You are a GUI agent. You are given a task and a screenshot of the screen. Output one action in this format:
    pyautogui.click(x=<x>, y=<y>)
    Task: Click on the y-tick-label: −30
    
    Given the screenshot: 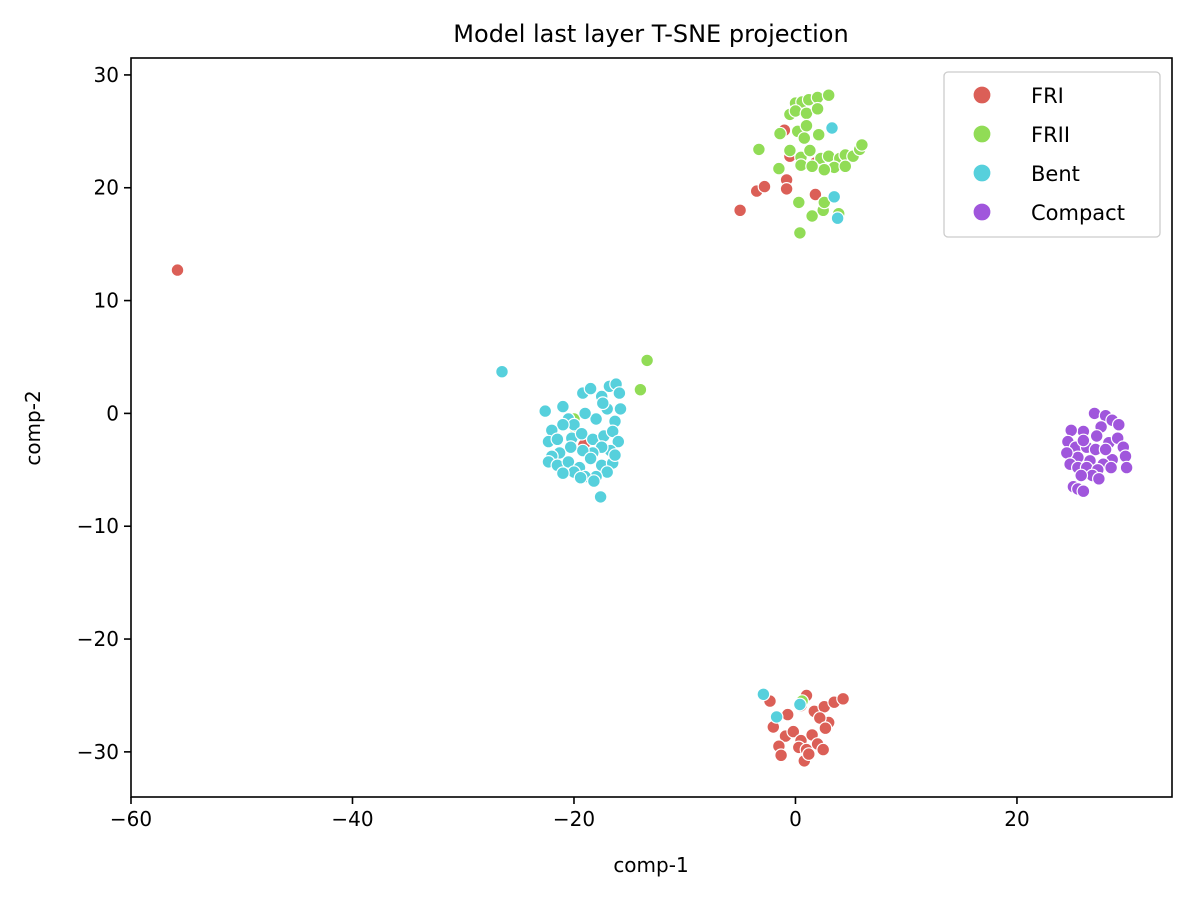 What is the action you would take?
    pyautogui.click(x=98, y=752)
    